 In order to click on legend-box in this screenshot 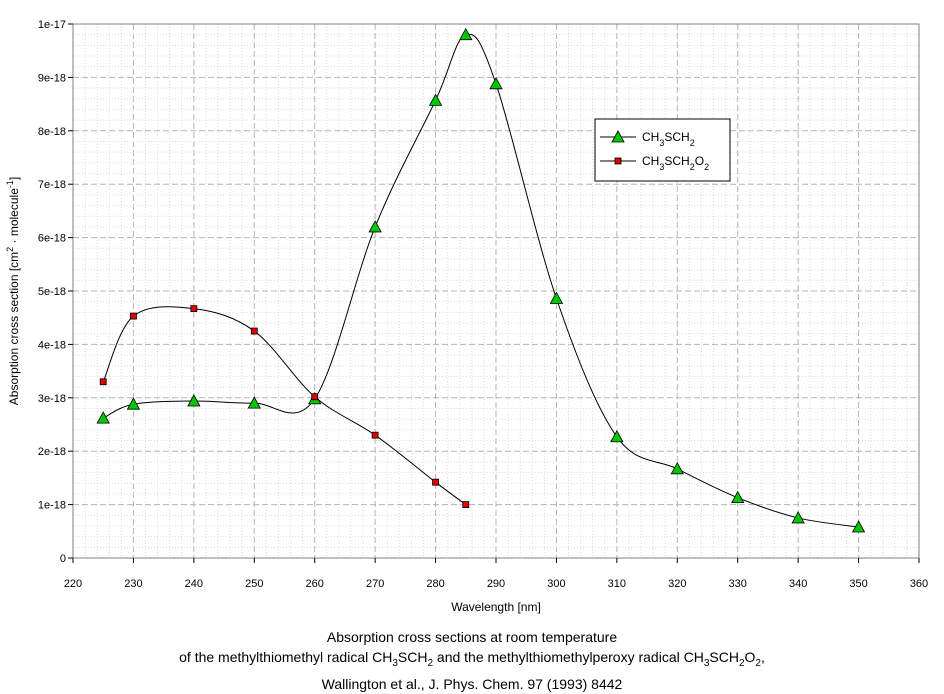, I will do `click(662, 150)`.